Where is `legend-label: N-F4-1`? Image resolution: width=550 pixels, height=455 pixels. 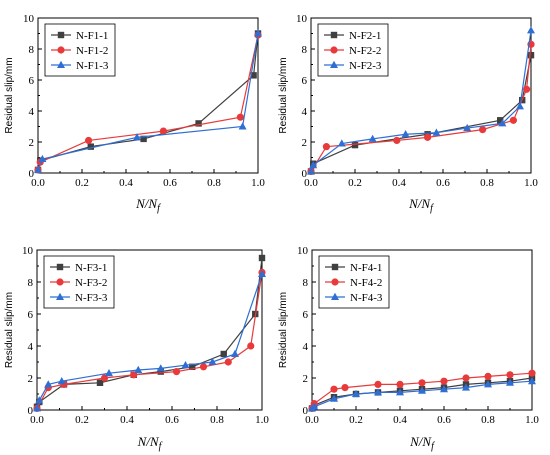 legend-label: N-F4-1 is located at coordinates (366, 268).